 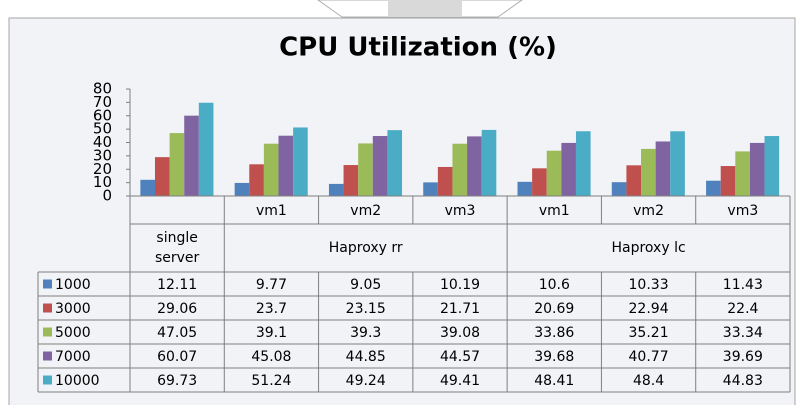 What do you see at coordinates (460, 357) in the screenshot?
I see `table-value: 44.57` at bounding box center [460, 357].